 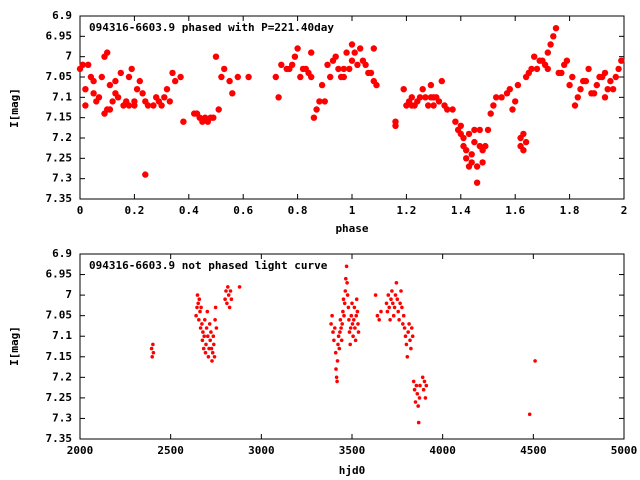 What do you see at coordinates (134, 210) in the screenshot?
I see `x-tick-label: 0.2` at bounding box center [134, 210].